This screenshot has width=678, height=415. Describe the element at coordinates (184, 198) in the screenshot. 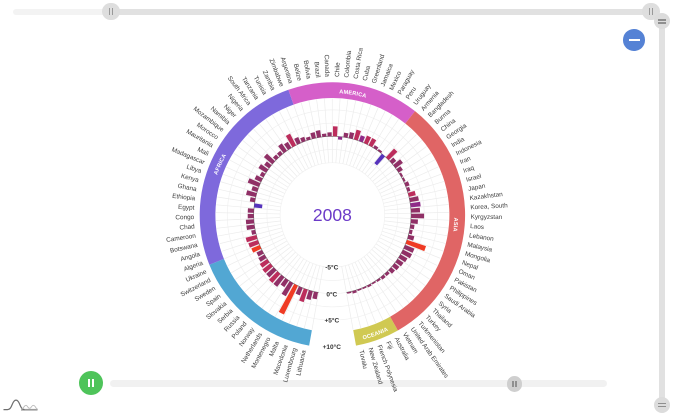

I see `svg-text: Ethiopia` at that location.